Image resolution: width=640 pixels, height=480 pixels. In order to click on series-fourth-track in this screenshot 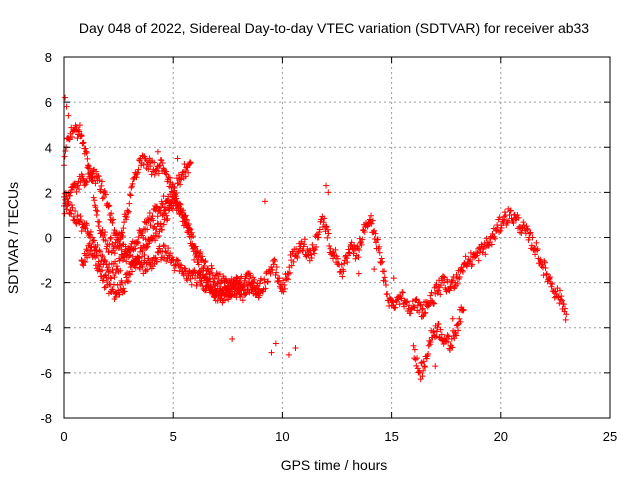, I will do `click(136, 231)`.